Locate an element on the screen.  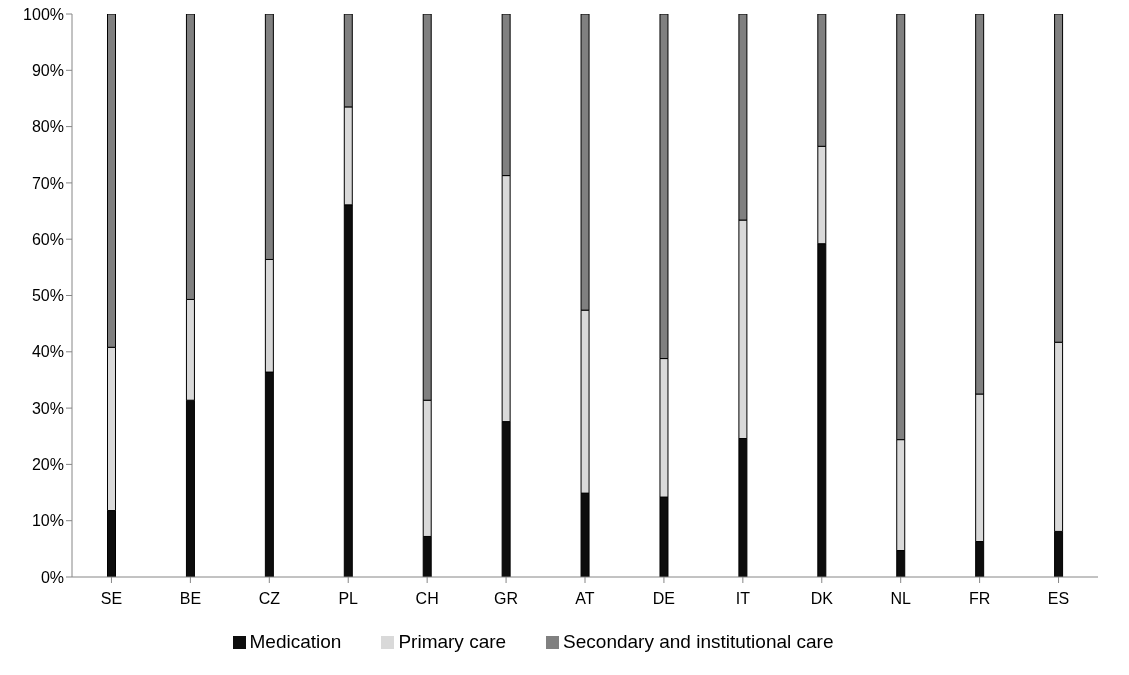
x-tick-label: SE is located at coordinates (111, 599).